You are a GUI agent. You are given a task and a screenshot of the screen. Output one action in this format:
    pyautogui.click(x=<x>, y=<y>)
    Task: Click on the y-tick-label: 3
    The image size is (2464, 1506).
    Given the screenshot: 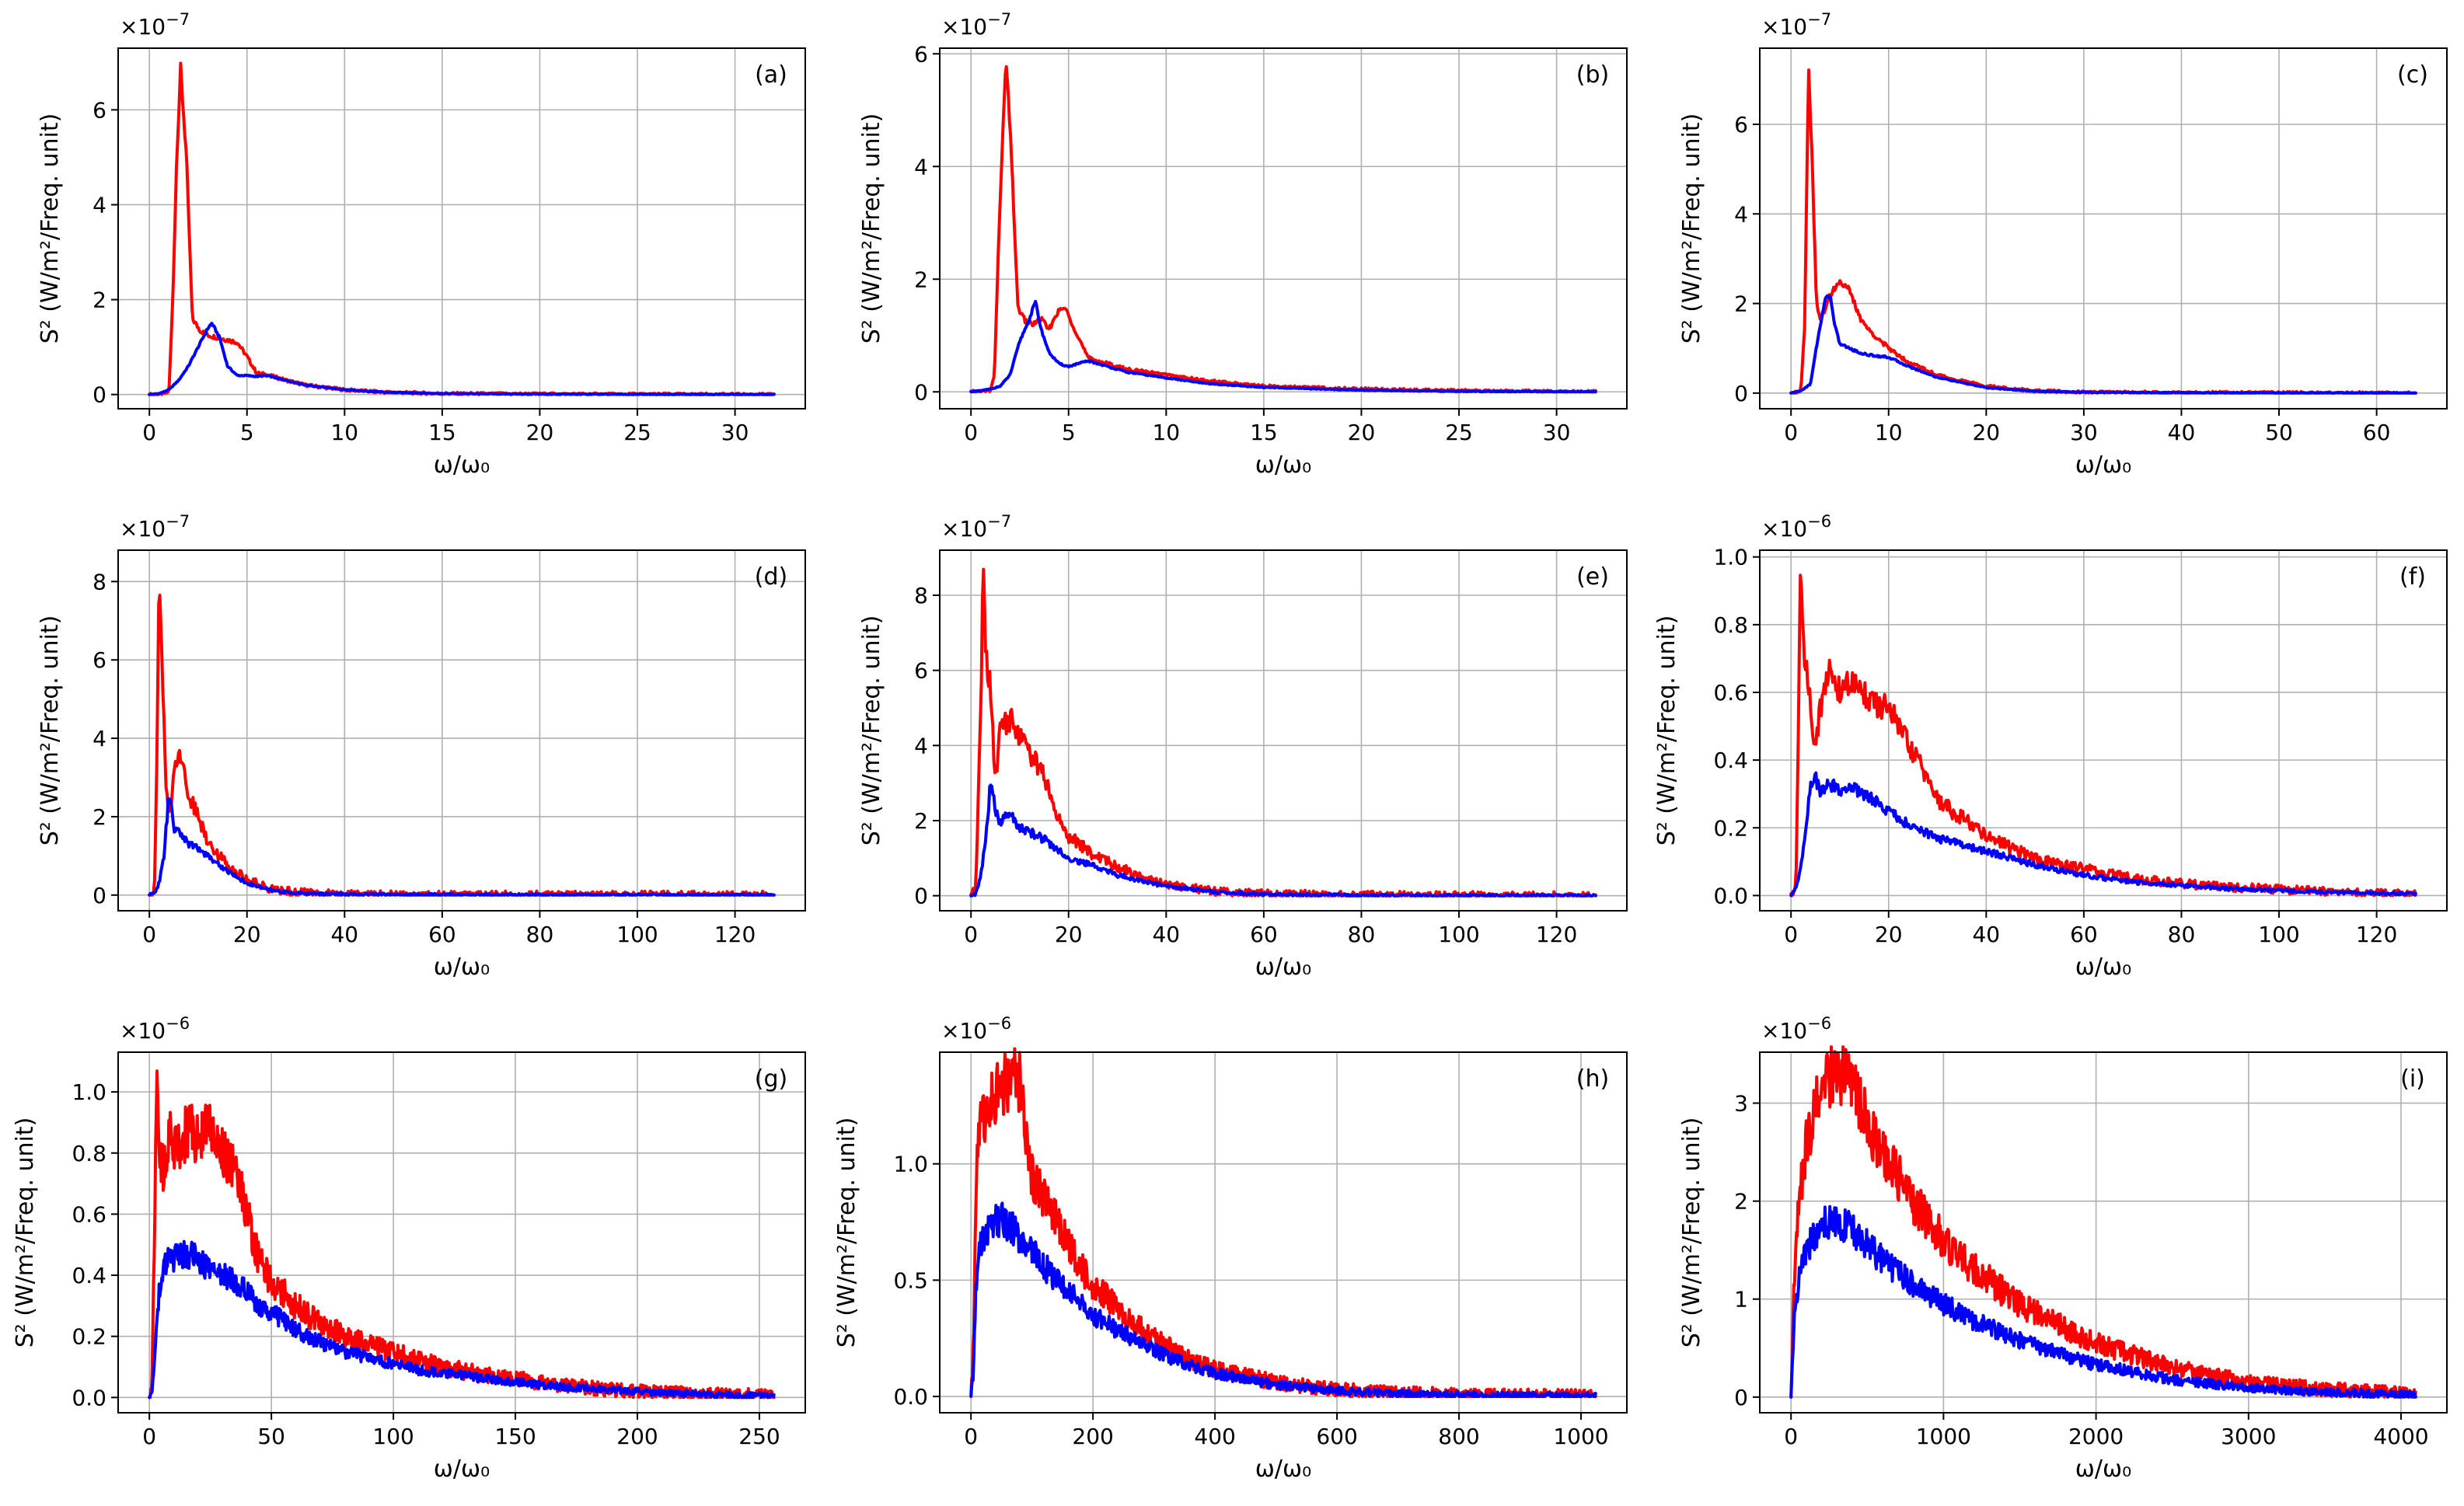 What is the action you would take?
    pyautogui.click(x=1741, y=1104)
    